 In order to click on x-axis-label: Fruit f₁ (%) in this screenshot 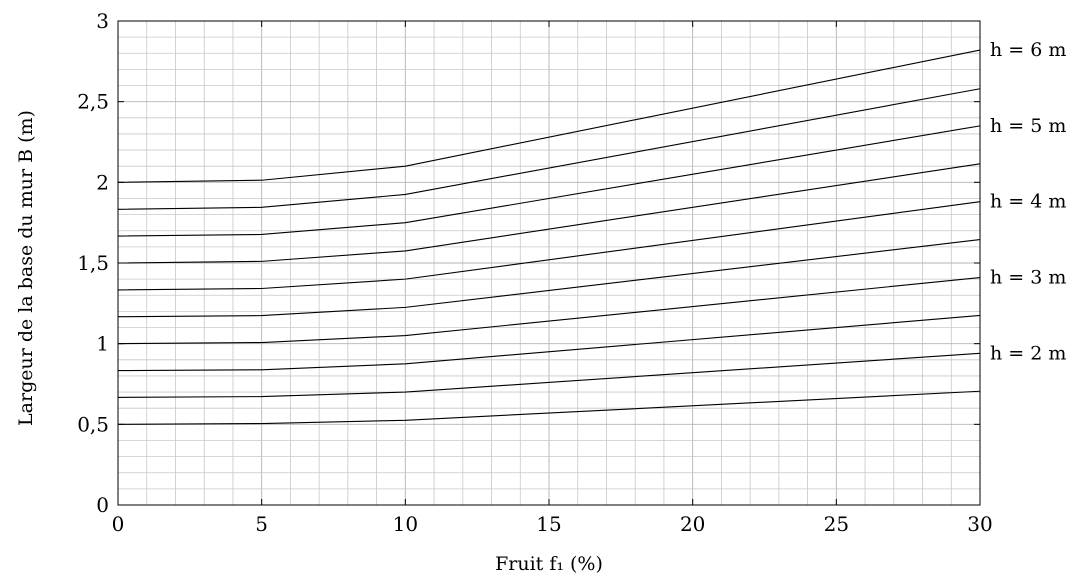, I will do `click(549, 564)`.